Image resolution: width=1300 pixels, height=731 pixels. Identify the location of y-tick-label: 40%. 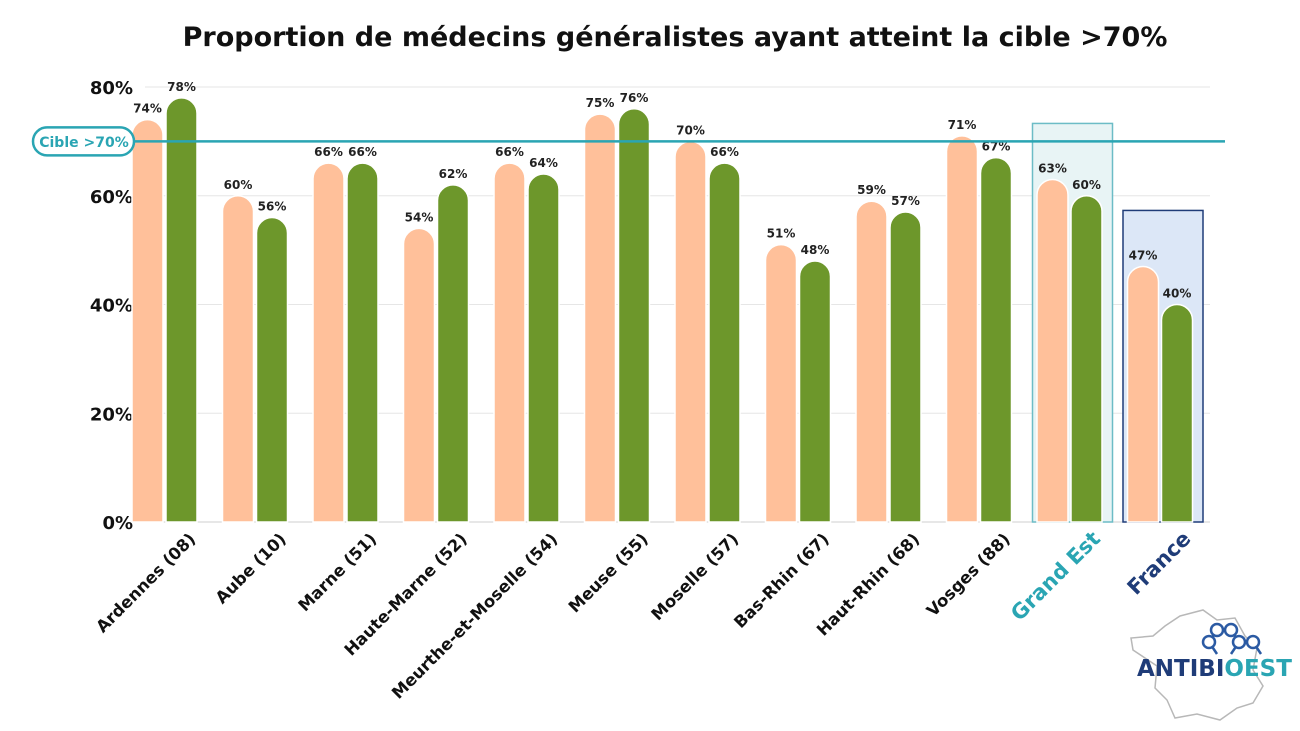
(111, 306).